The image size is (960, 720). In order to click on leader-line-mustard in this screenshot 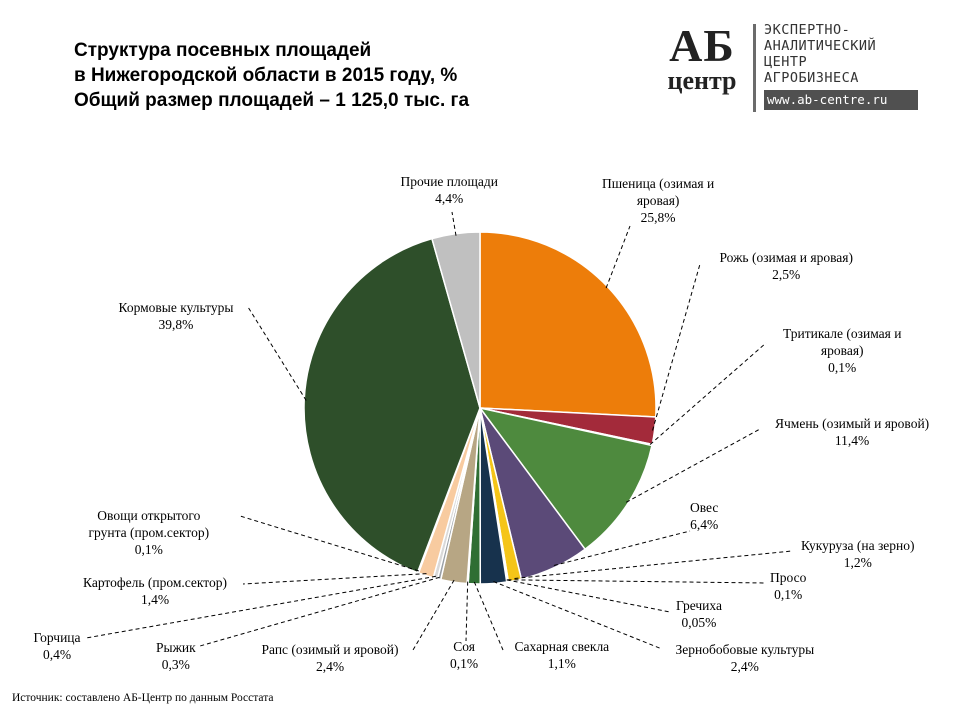, I will do `click(260, 607)`.